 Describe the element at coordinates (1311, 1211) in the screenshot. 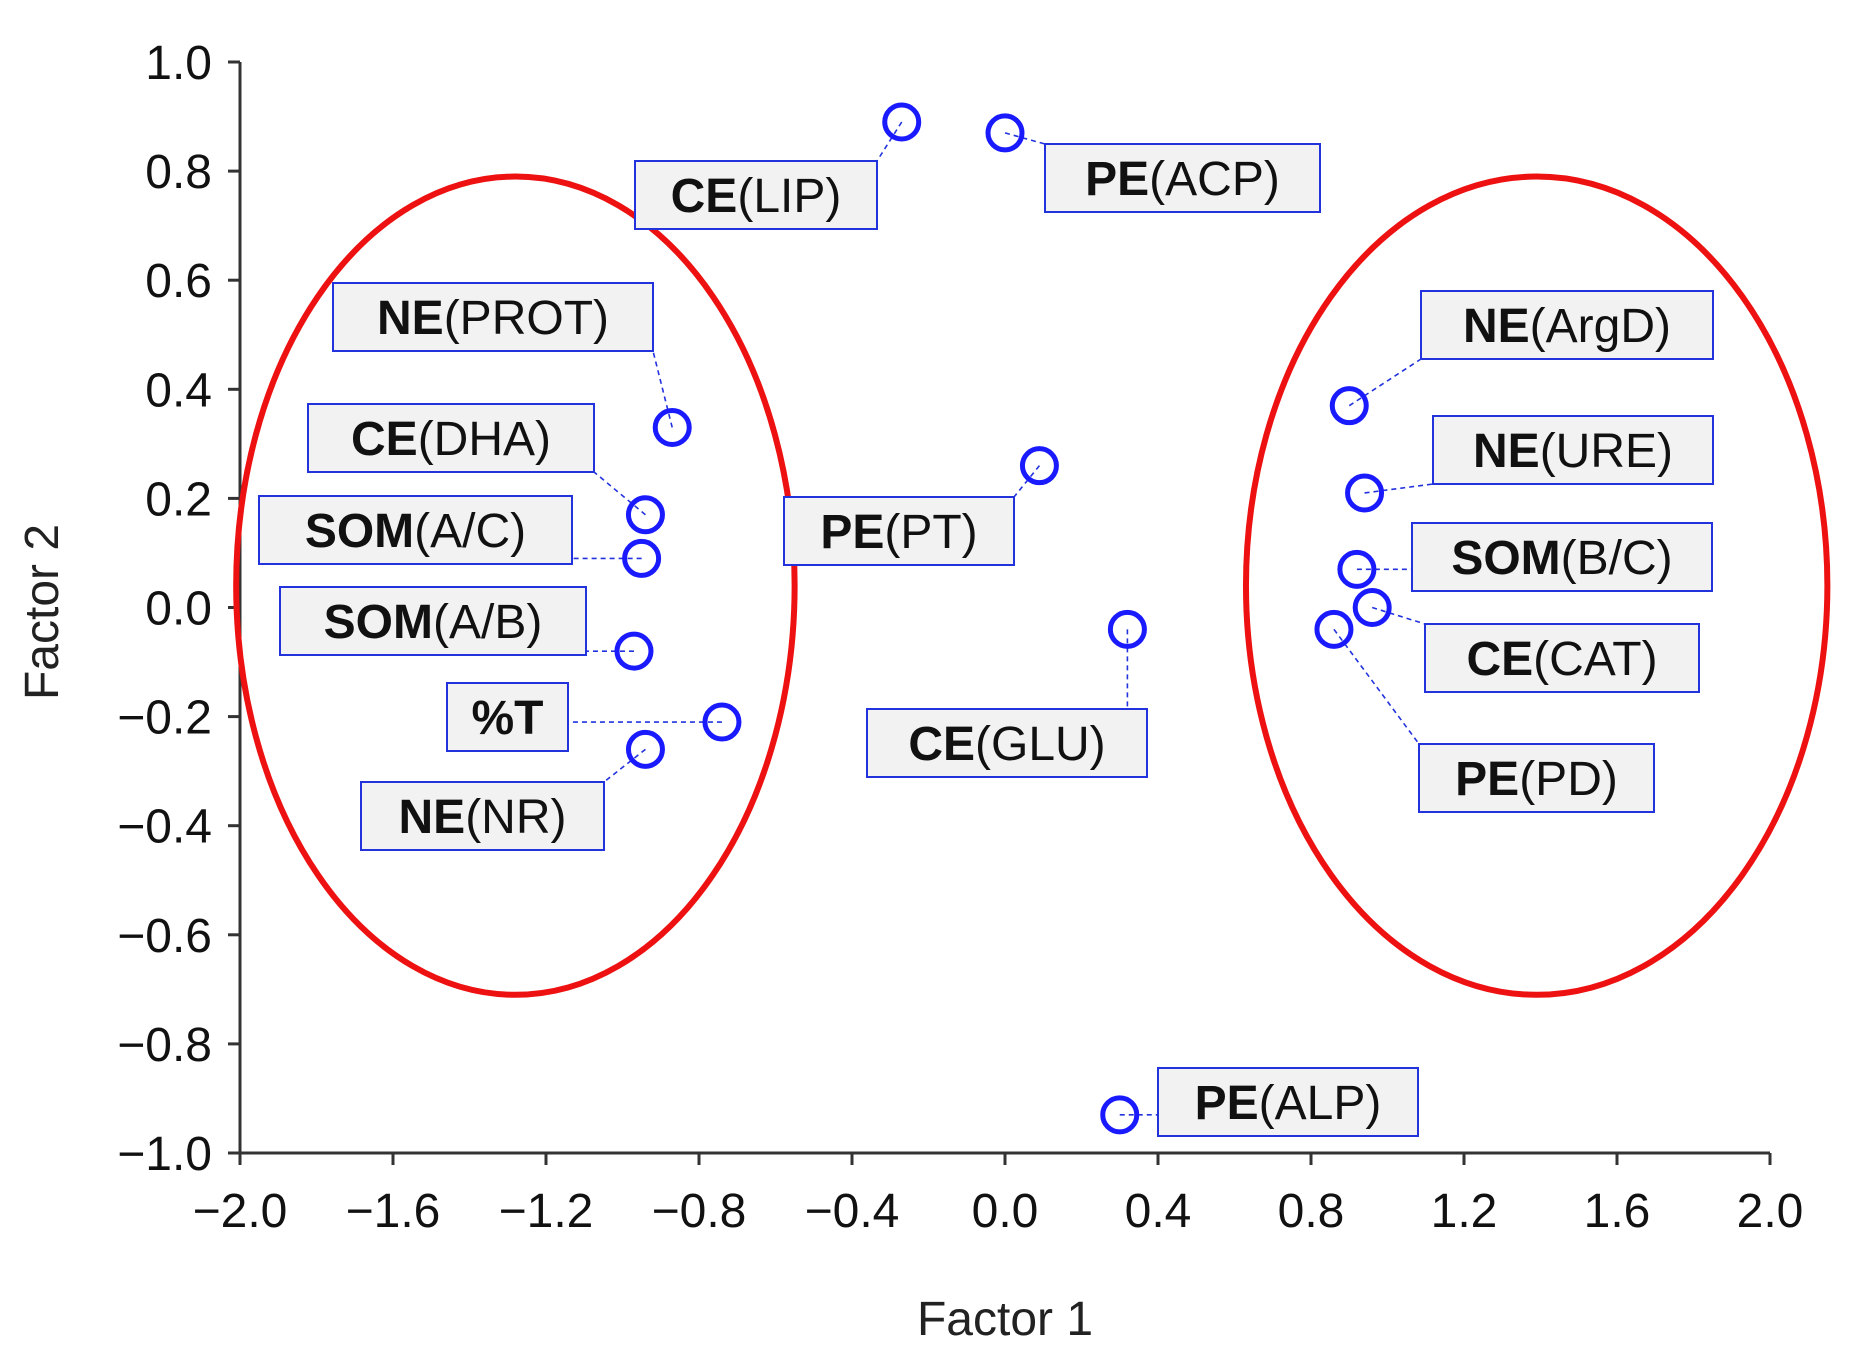

I see `x-tick-label: 0.8` at that location.